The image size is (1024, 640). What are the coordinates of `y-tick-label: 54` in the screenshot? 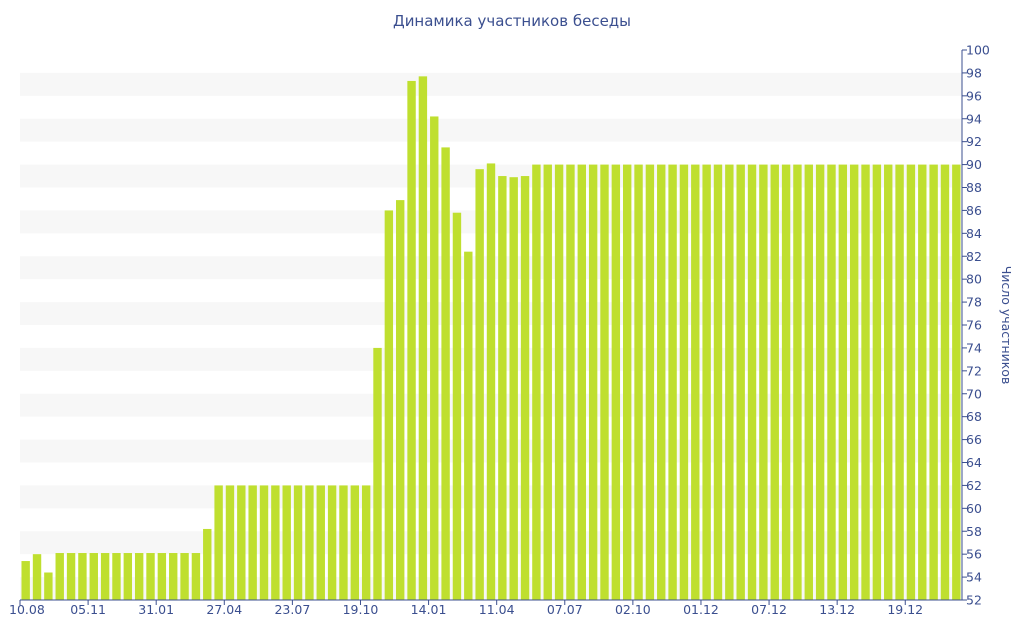 It's located at (974, 577).